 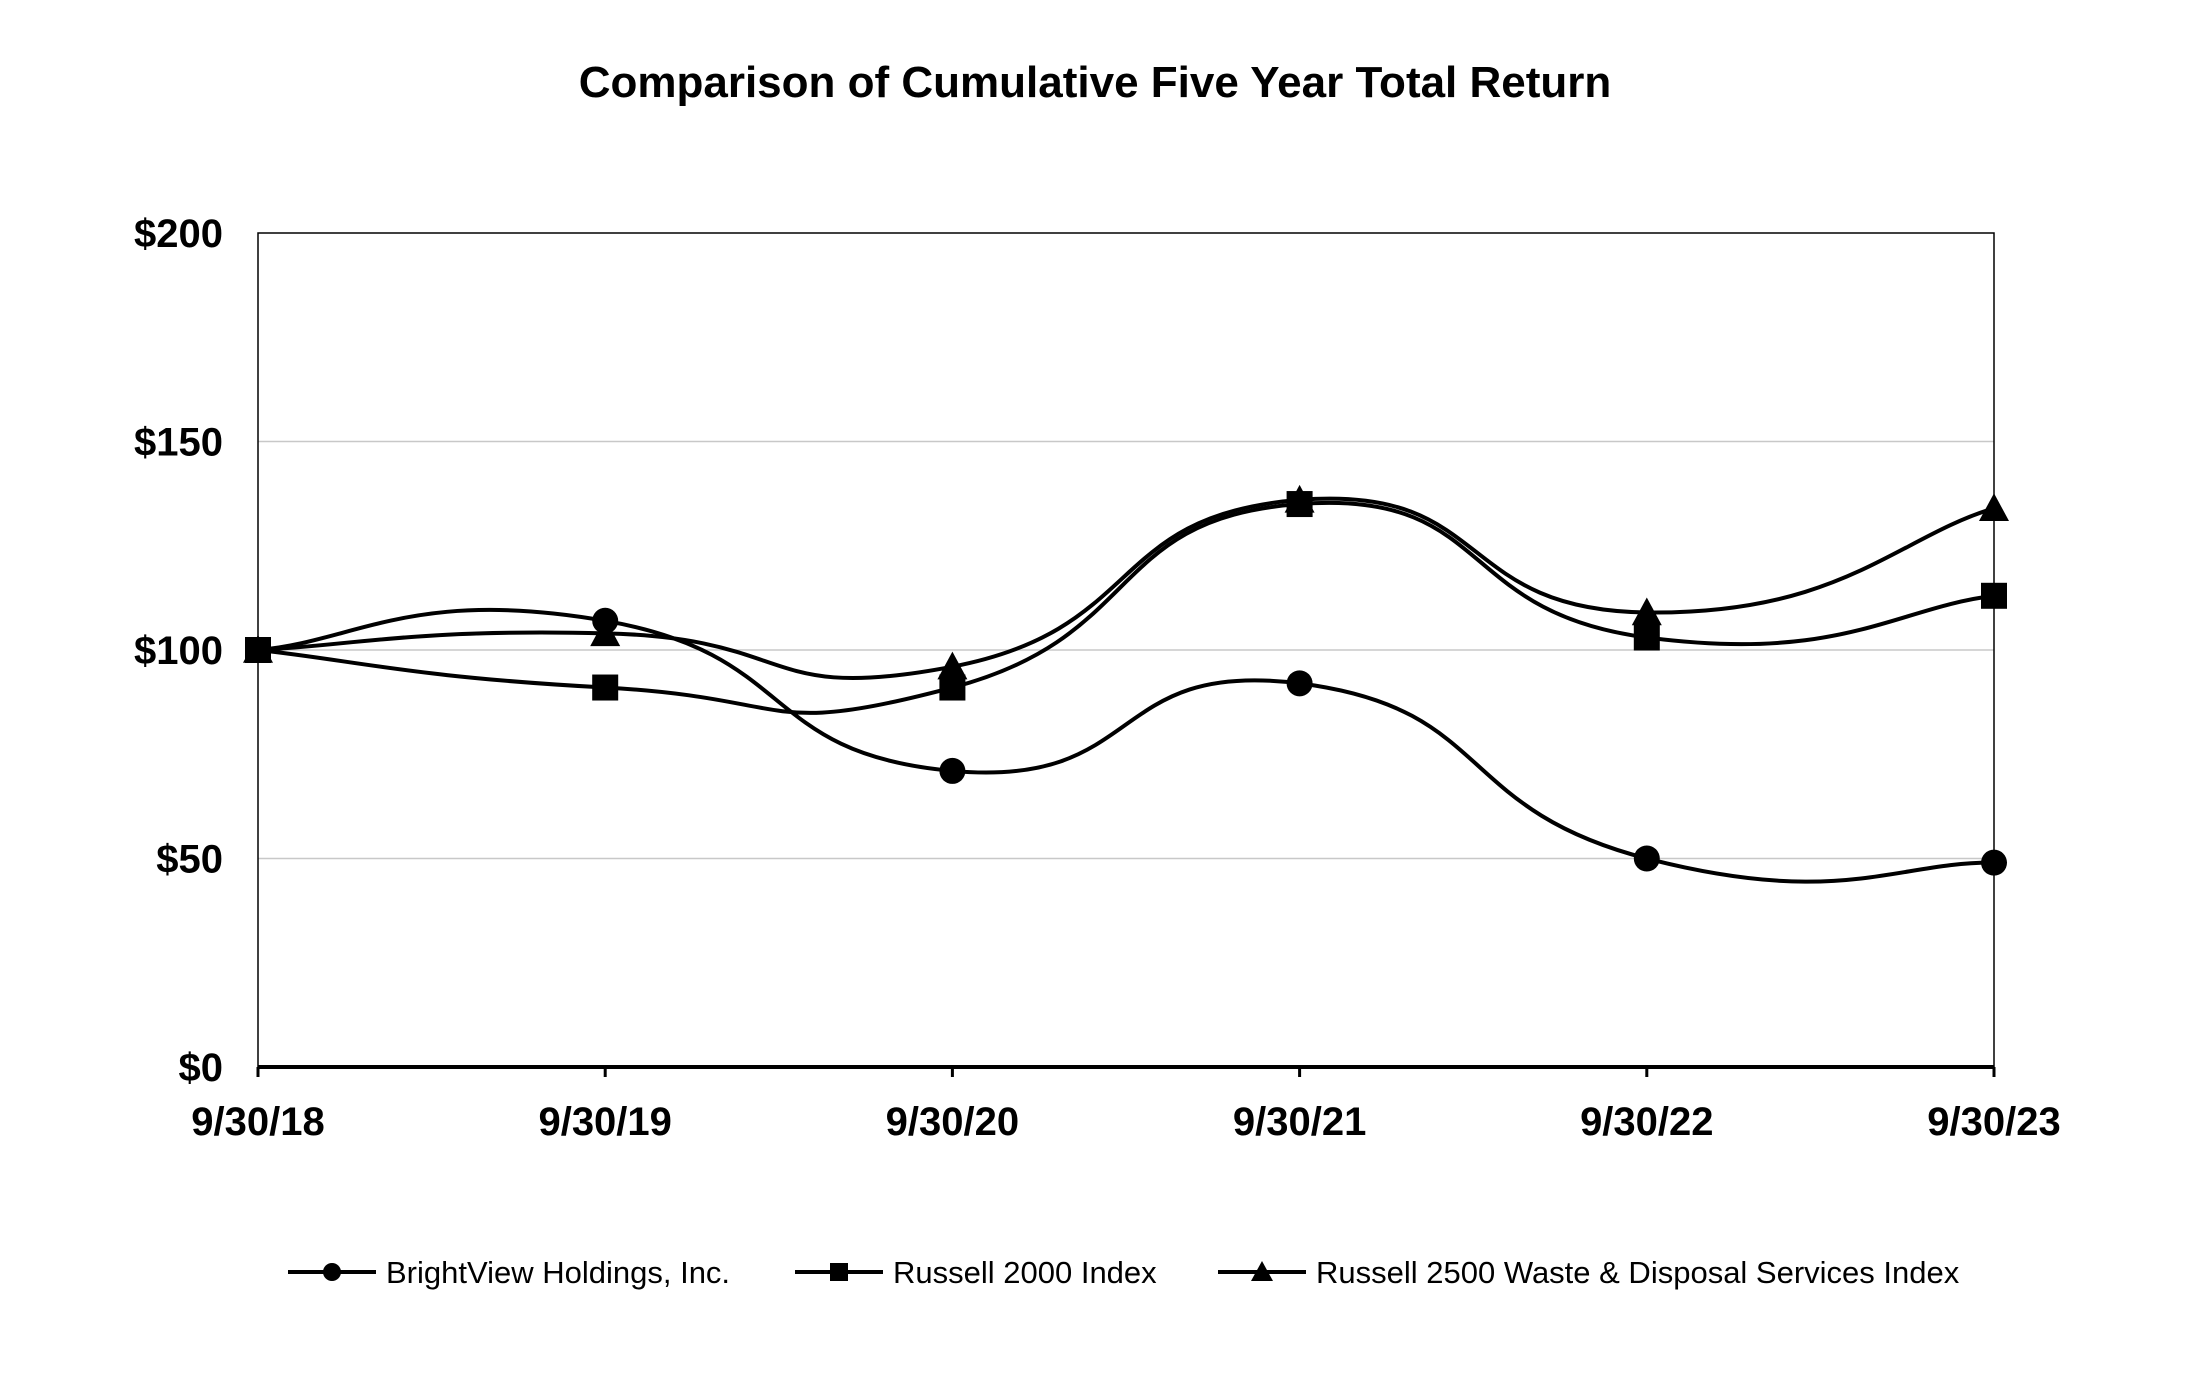 I want to click on y-tick-label: $50, so click(x=189, y=860).